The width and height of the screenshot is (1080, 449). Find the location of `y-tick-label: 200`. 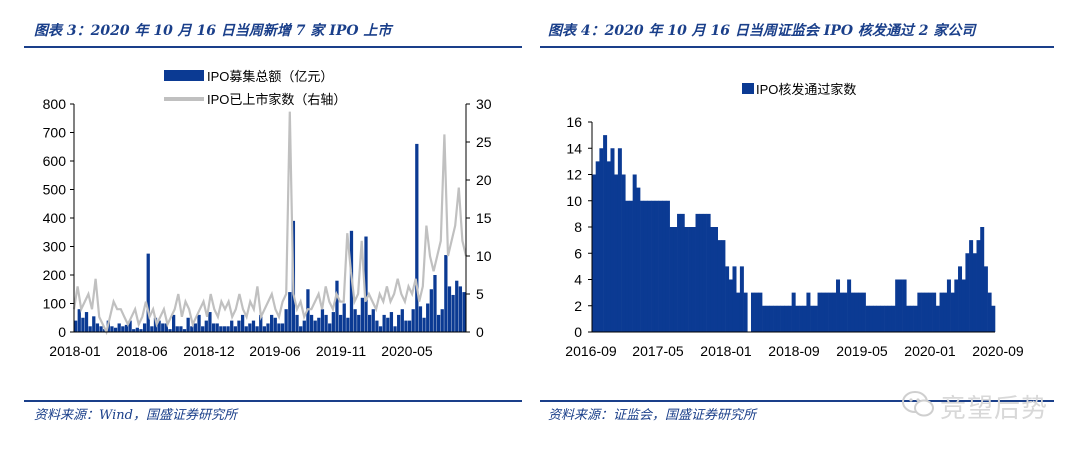

y-tick-label: 200 is located at coordinates (55, 275).